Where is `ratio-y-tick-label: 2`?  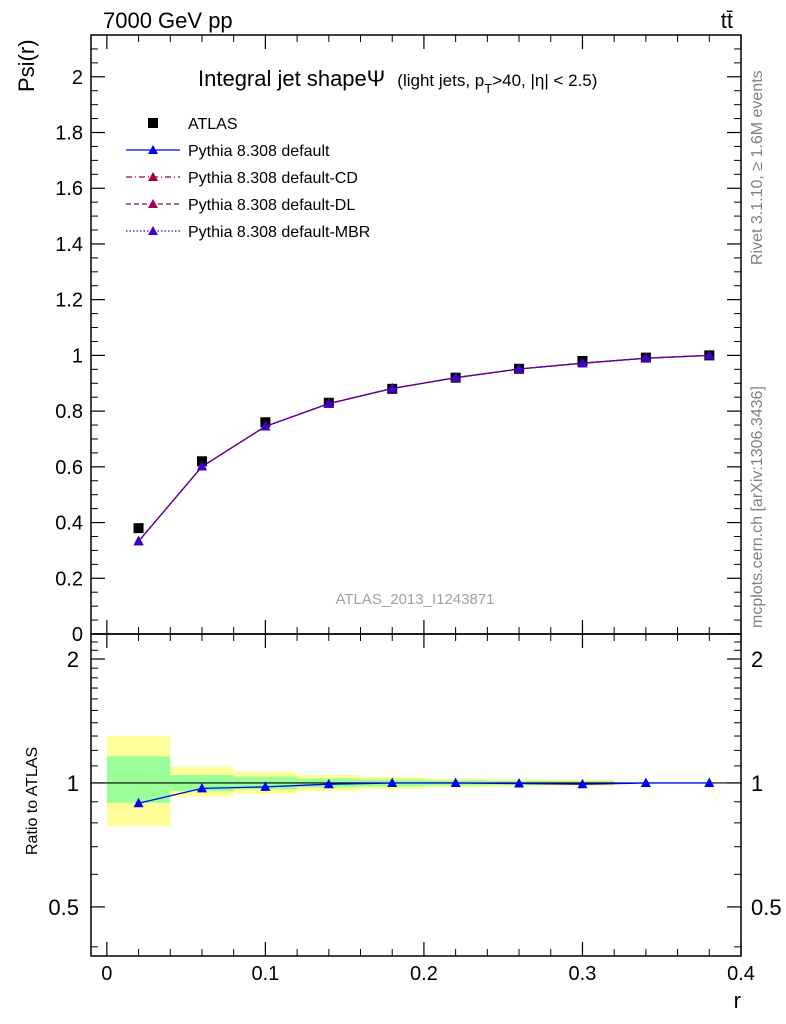
ratio-y-tick-label: 2 is located at coordinates (73, 659).